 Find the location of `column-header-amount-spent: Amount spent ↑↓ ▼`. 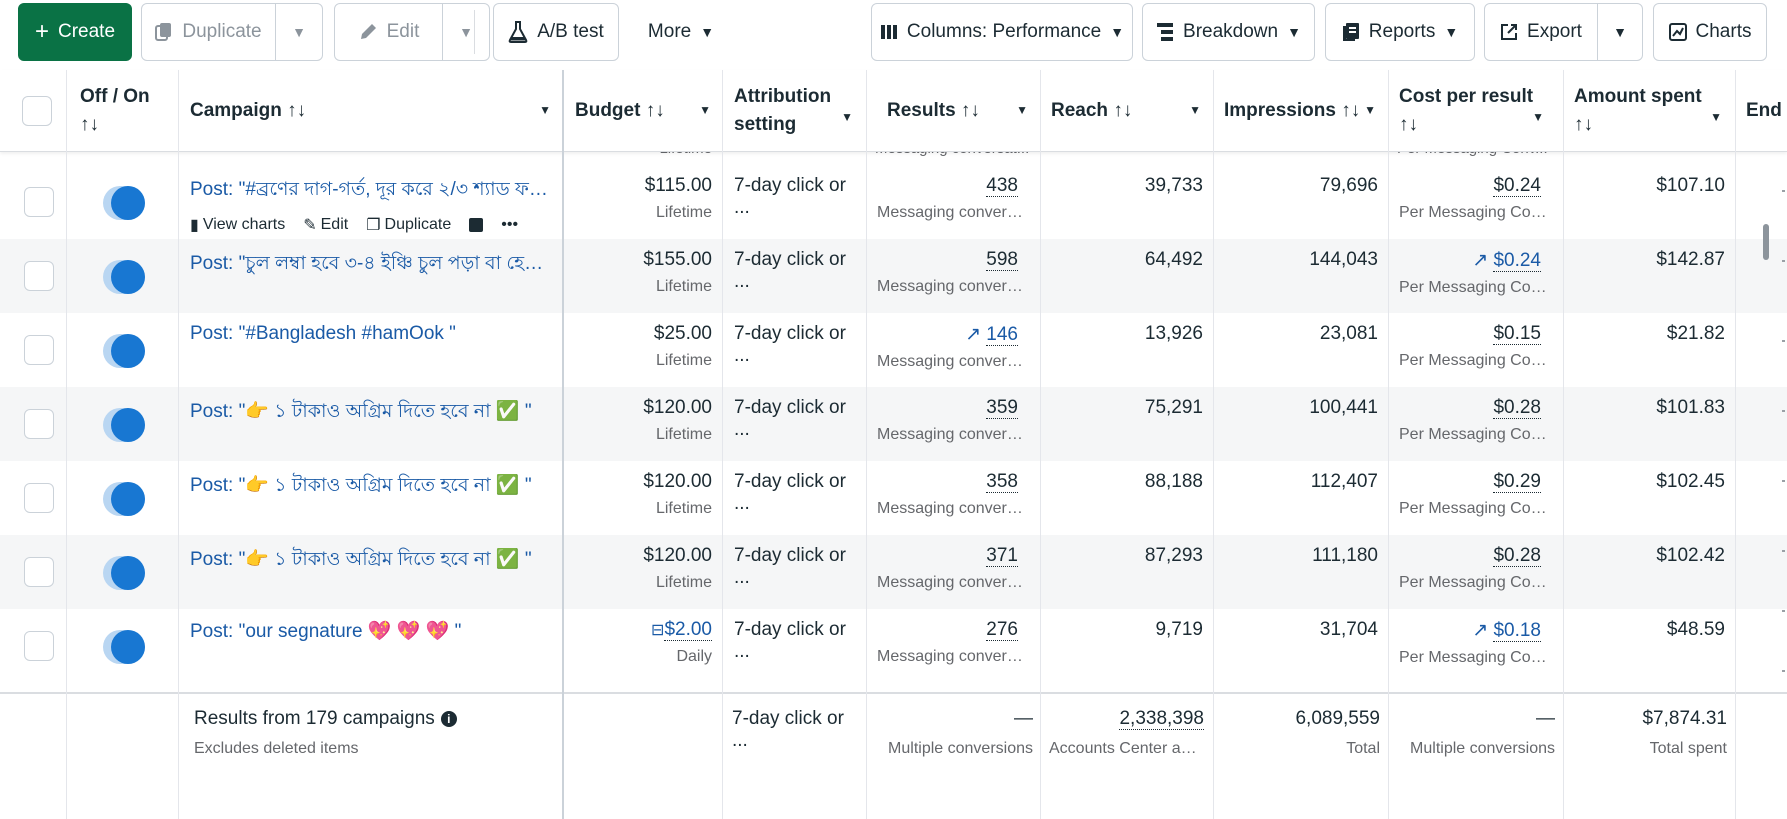

column-header-amount-spent: Amount spent ↑↓ ▼ is located at coordinates (1649, 111).